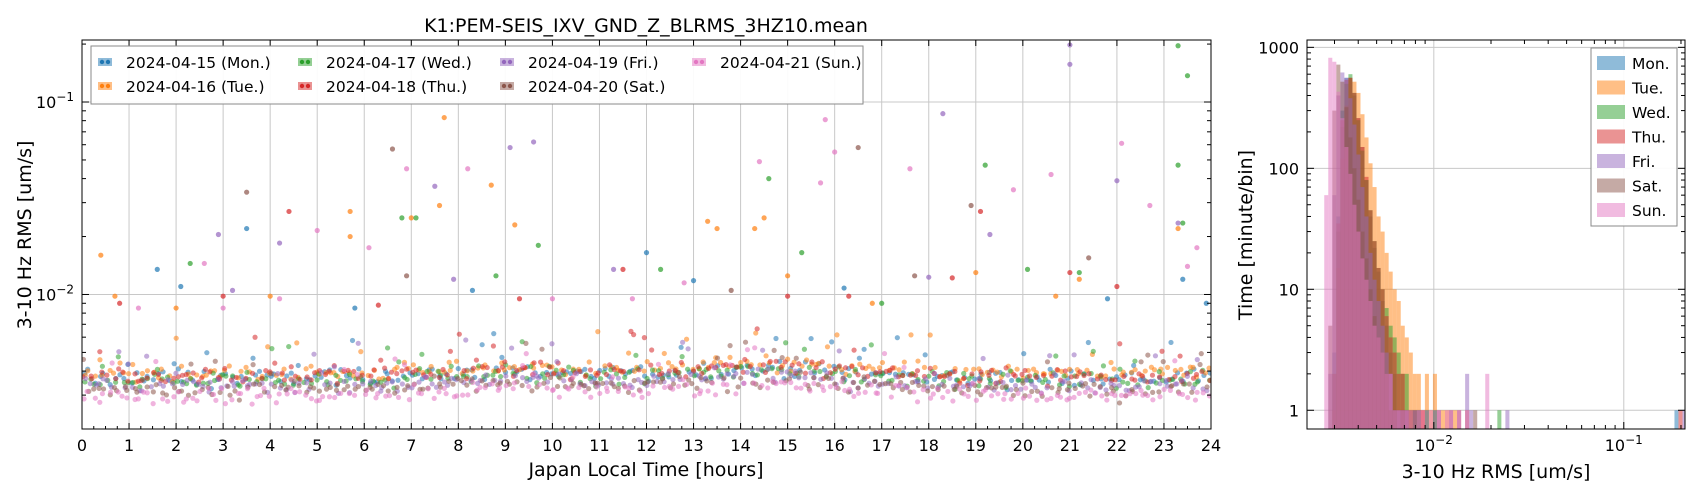  I want to click on histogram-y-tick-label: 1000, so click(1278, 47).